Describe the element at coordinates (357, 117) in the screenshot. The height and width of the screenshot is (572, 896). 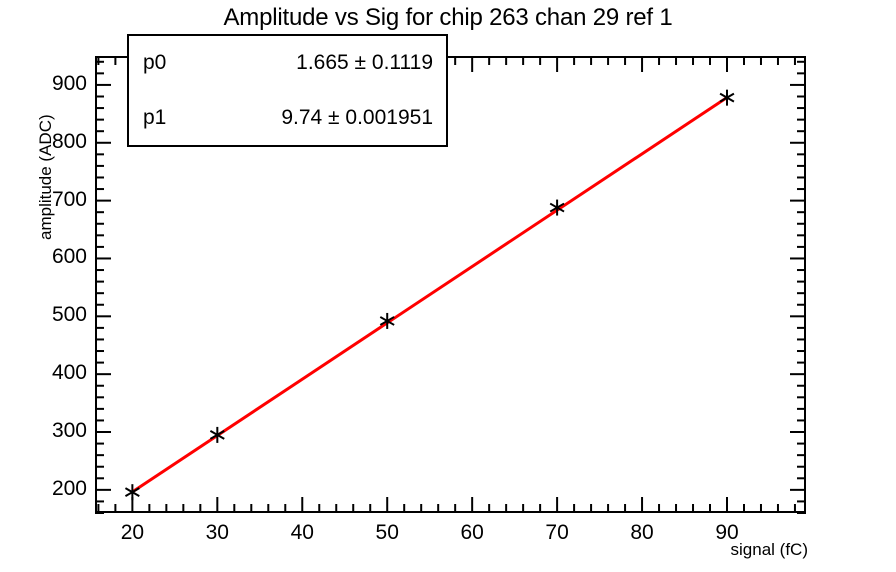
I see `fit-param-value: 9.74 ± 0.001951` at that location.